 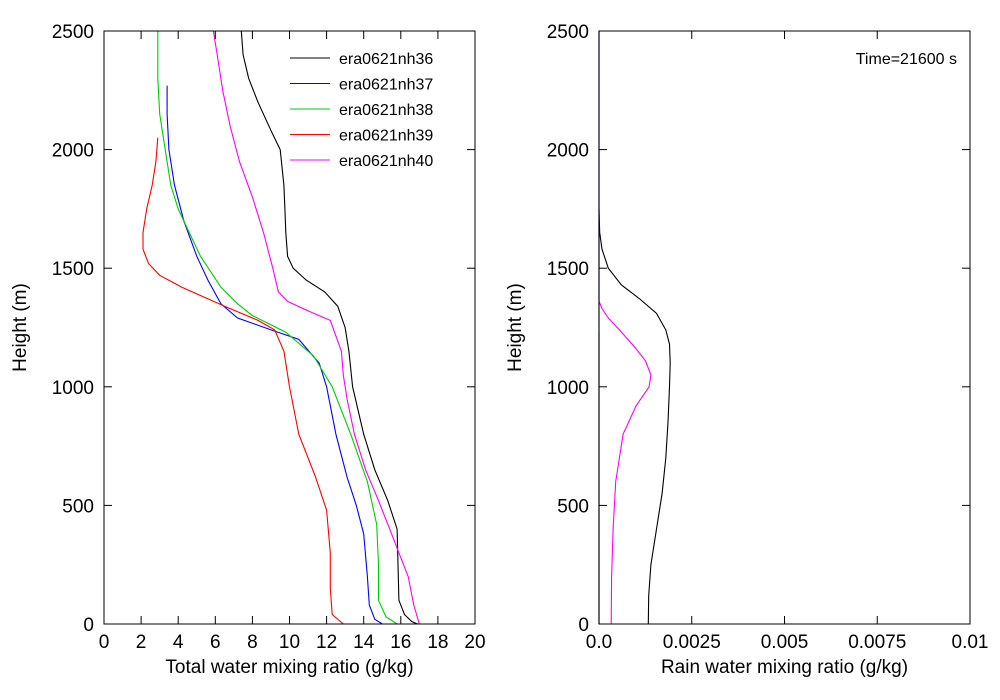 I want to click on legend-label-era0621nh36: era0621nh36, so click(x=386, y=59).